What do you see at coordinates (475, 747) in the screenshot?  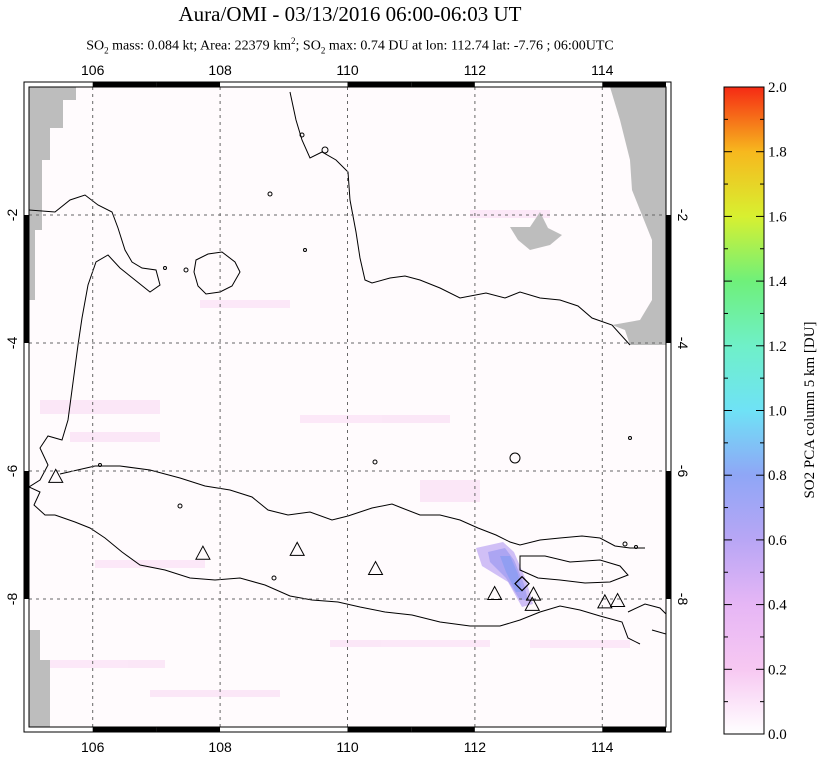 I see `lon-label-bottom: 112` at bounding box center [475, 747].